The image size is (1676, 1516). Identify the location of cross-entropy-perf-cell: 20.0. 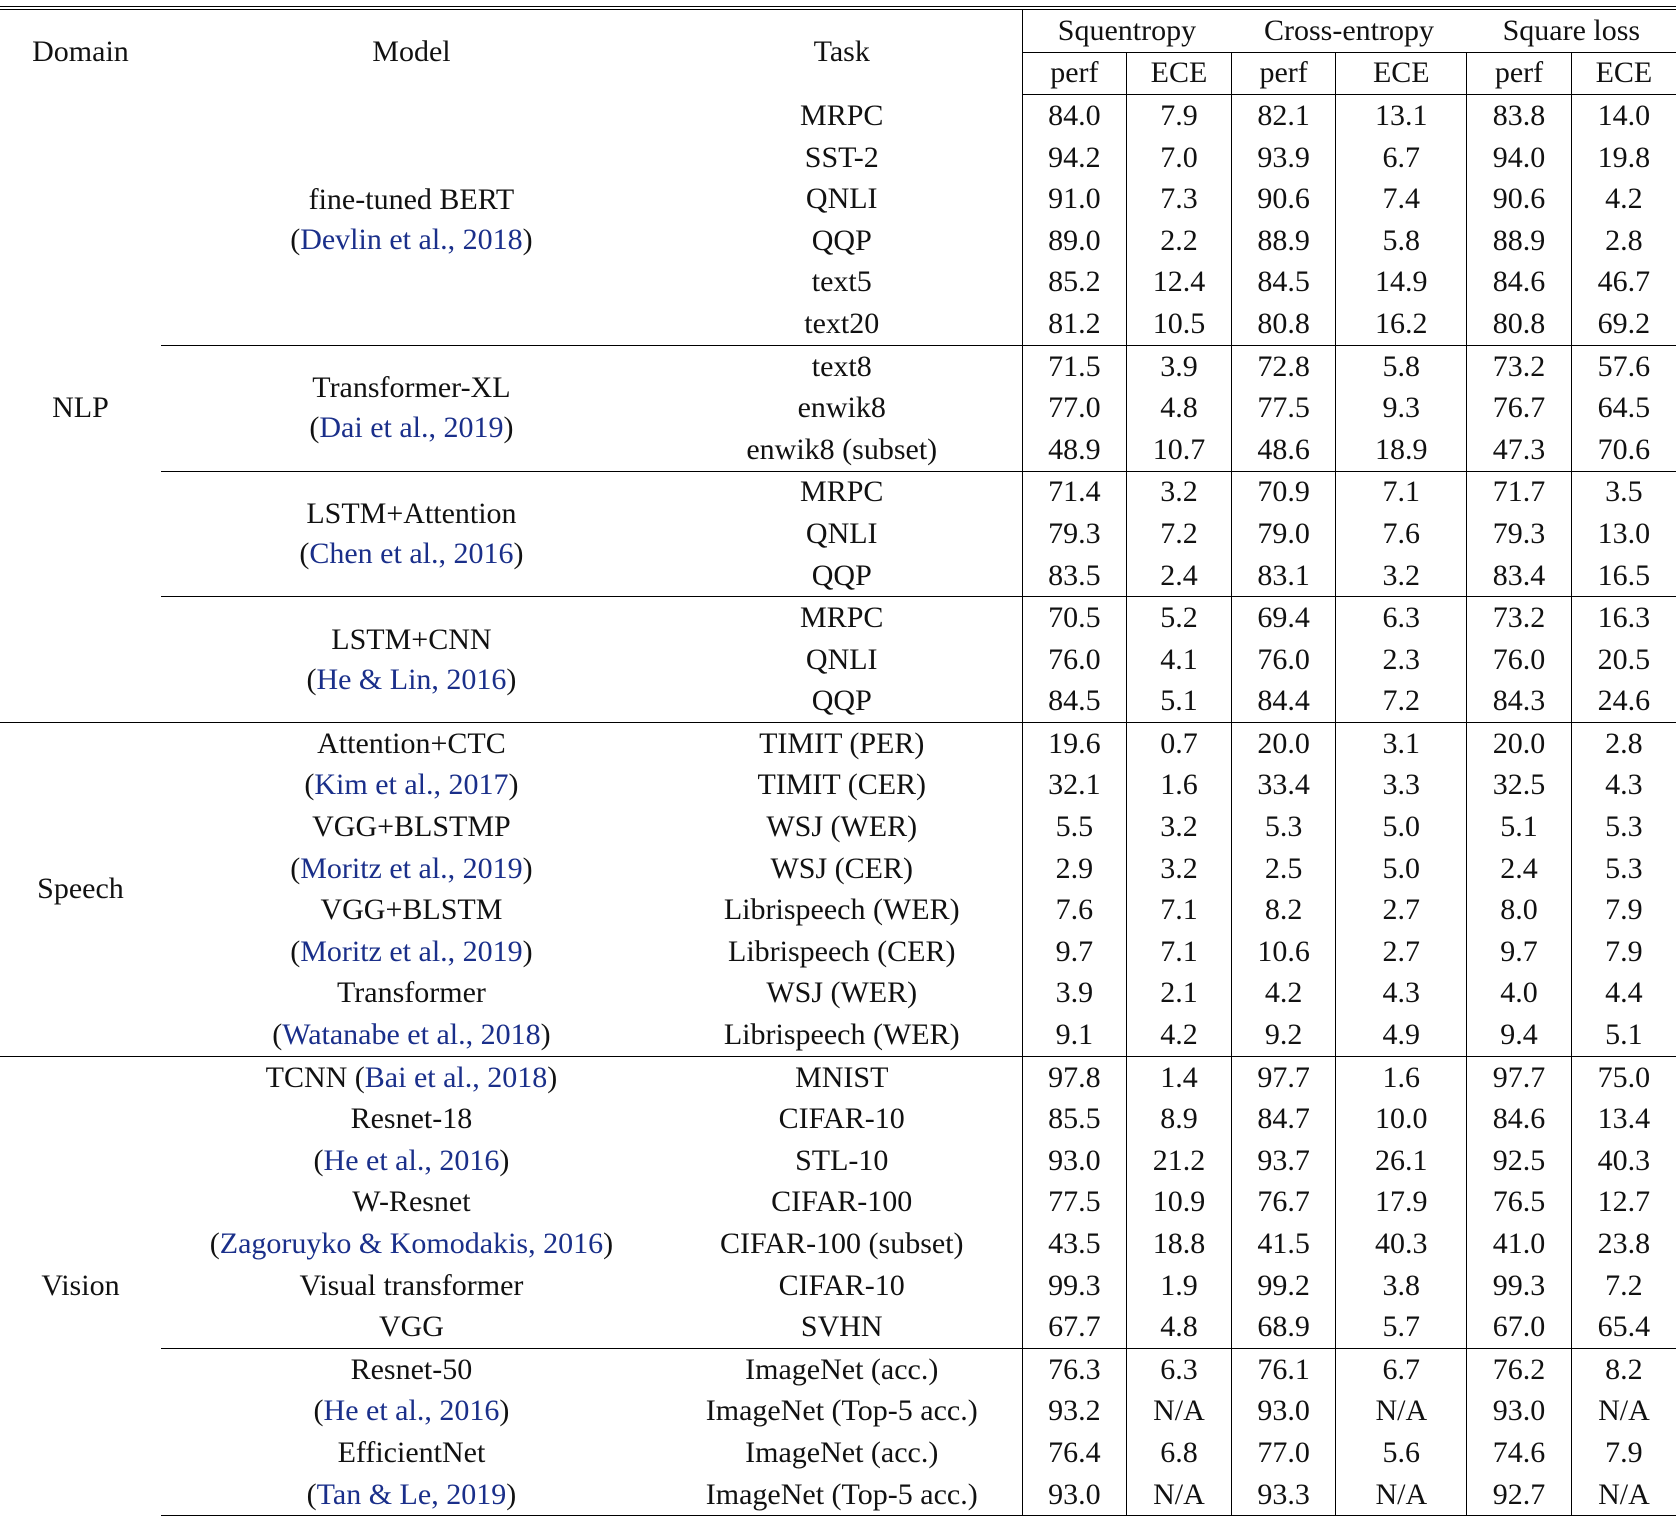
(1283, 743).